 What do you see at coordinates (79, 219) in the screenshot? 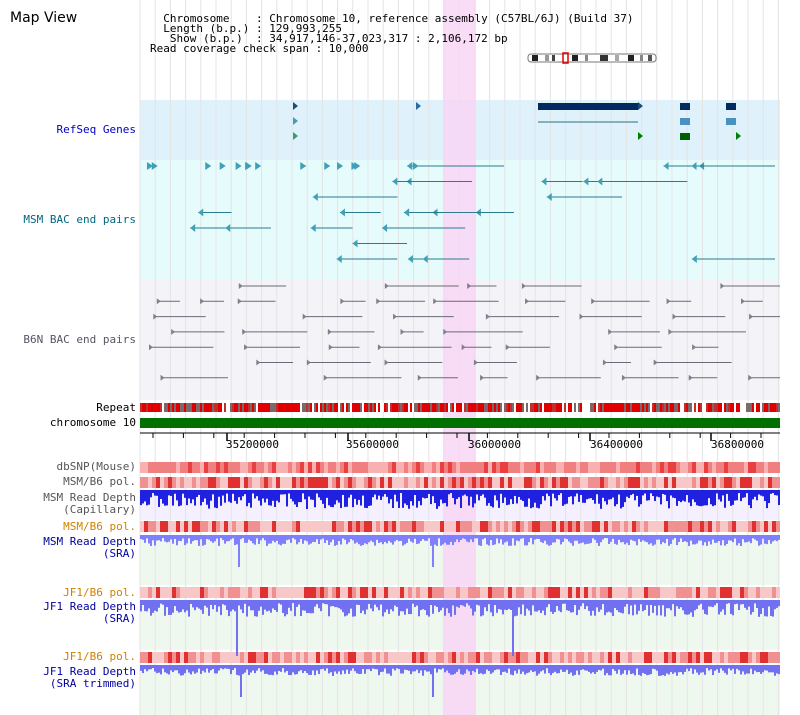
I see `track-label-msm-bac: MSM BAC end pairs` at bounding box center [79, 219].